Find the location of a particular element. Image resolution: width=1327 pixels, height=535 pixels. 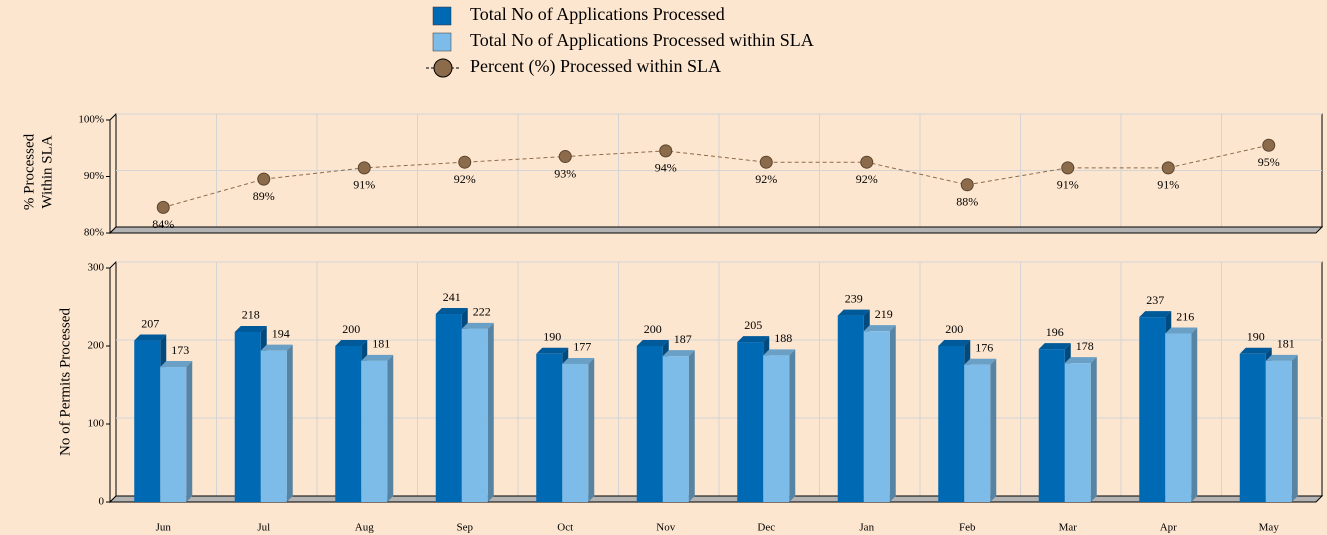

y-tick-label: 0 is located at coordinates (102, 502).